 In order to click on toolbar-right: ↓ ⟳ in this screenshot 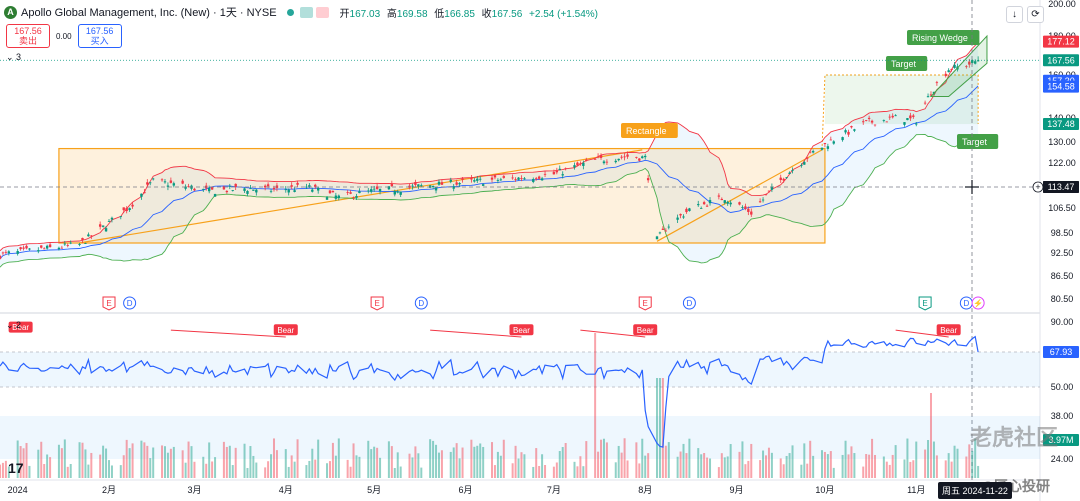, I will do `click(1025, 14)`.